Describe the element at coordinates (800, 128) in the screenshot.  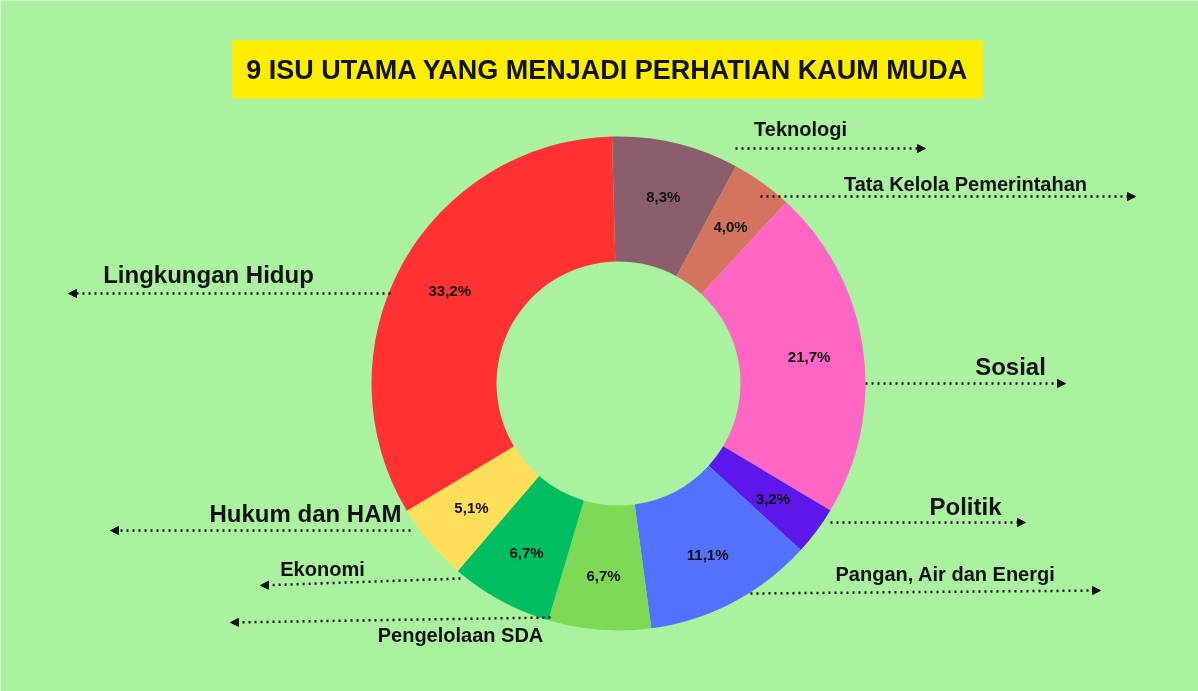
I see `slice-label: Teknologi` at that location.